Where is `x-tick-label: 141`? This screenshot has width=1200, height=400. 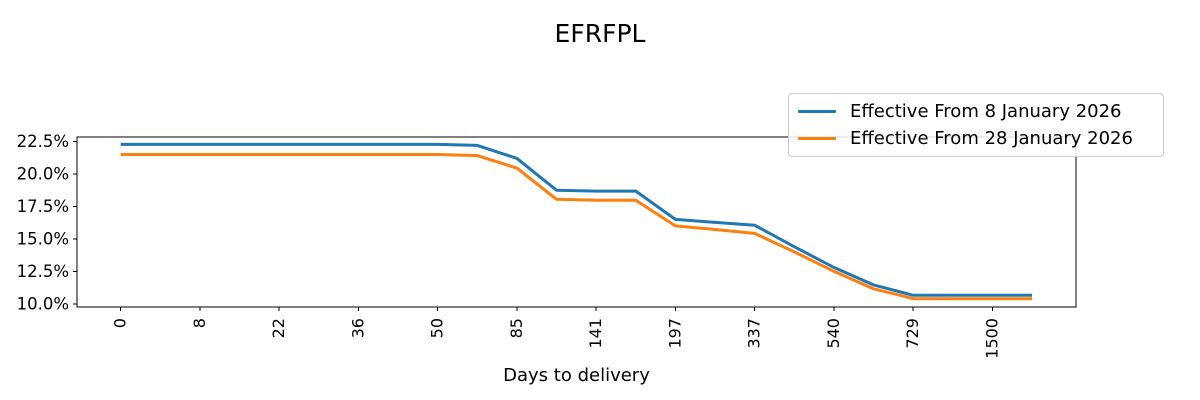 x-tick-label: 141 is located at coordinates (595, 333).